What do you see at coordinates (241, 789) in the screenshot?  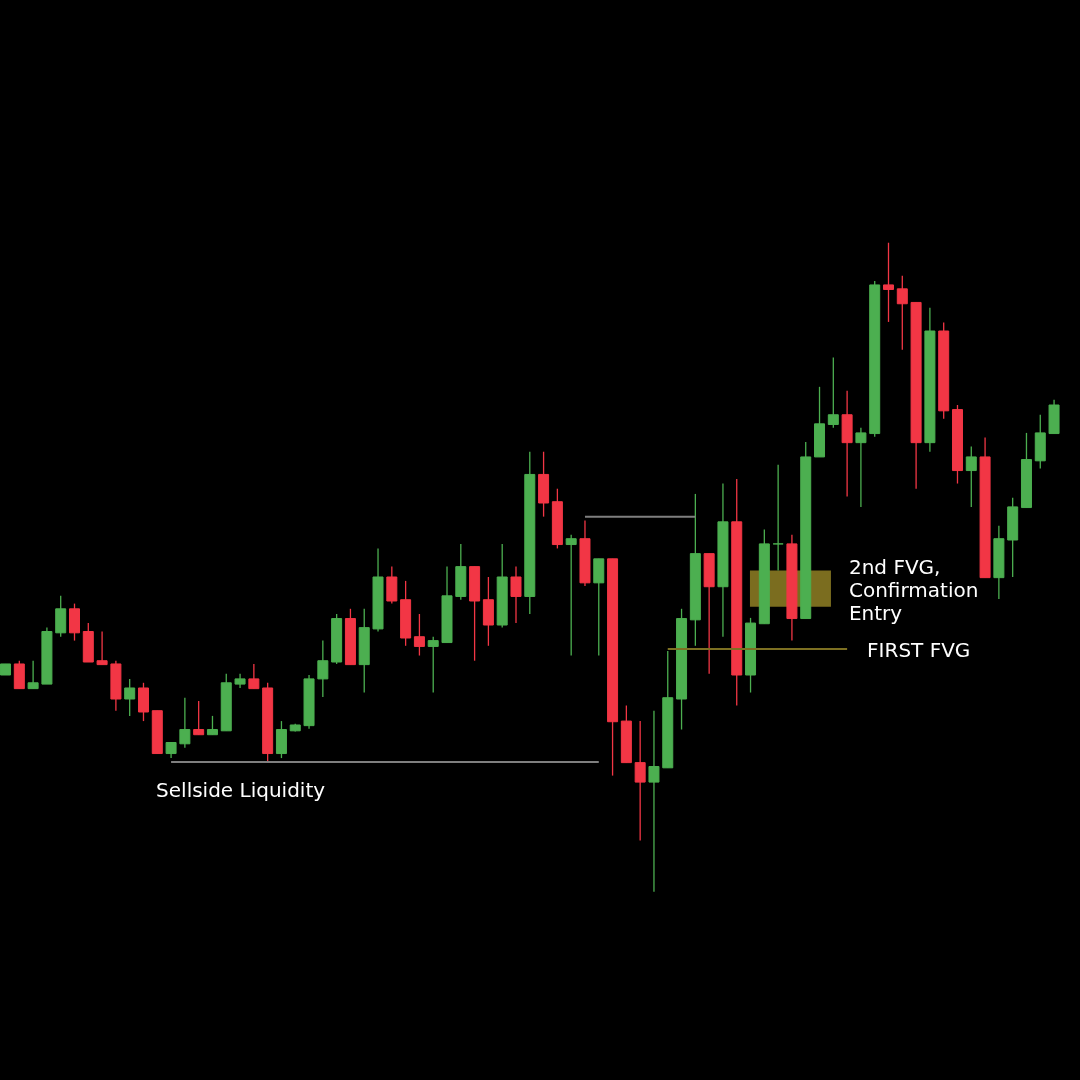 I see `series-label: Sellside Liquidity` at bounding box center [241, 789].